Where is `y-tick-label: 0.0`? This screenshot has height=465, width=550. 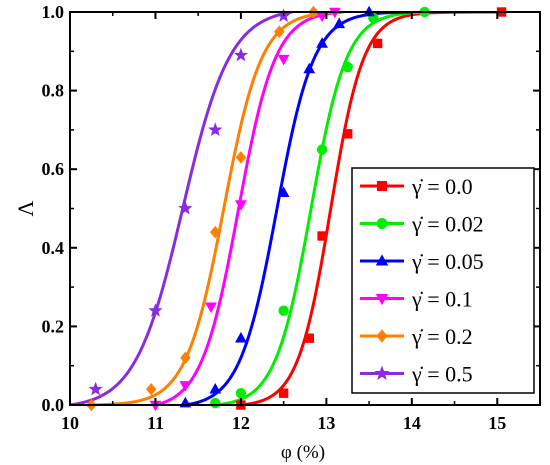 y-tick-label: 0.0 is located at coordinates (53, 405).